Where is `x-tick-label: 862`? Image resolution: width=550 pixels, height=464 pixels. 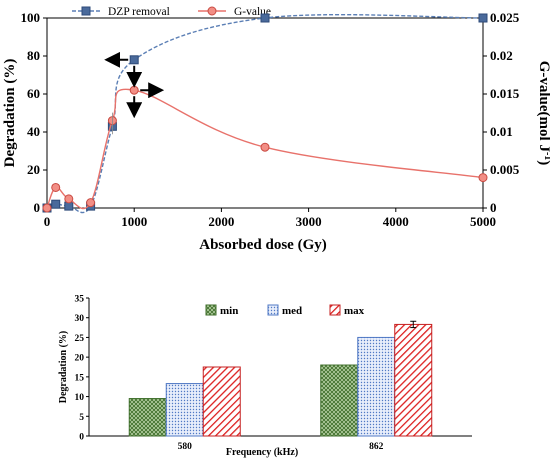 x-tick-label: 862 is located at coordinates (376, 447).